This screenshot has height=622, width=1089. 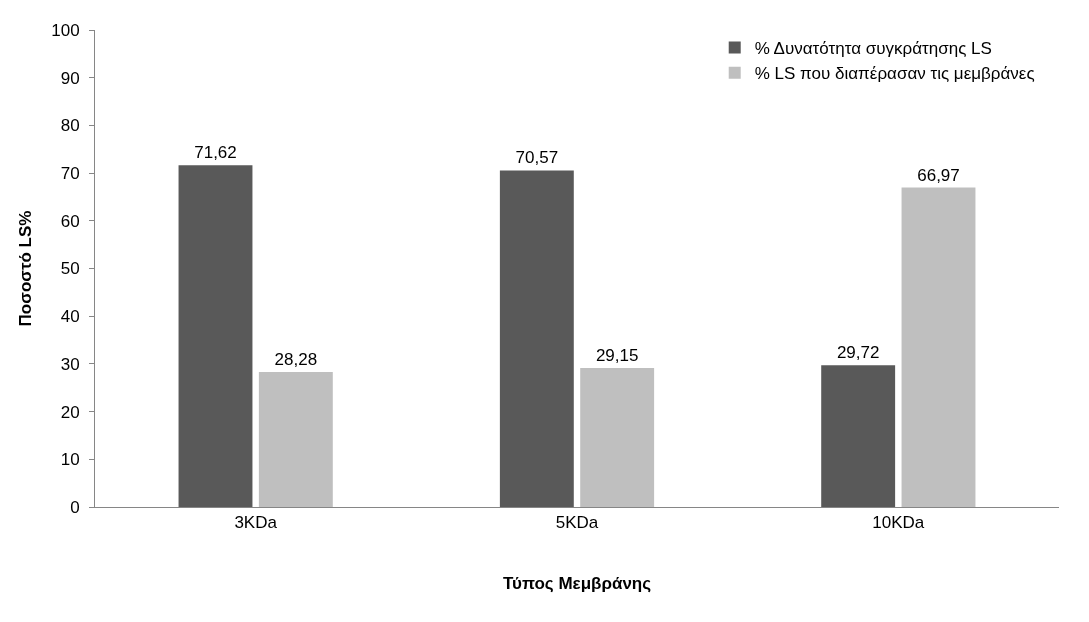 I want to click on y-tick-label: 30, so click(x=70, y=364).